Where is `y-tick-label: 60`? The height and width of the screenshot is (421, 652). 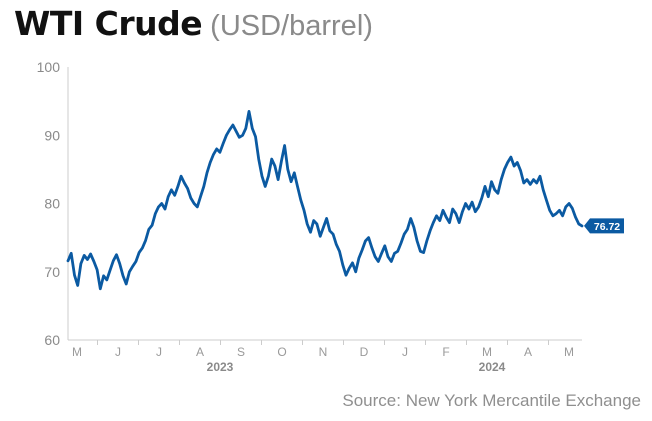
y-tick-label: 60 is located at coordinates (52, 340).